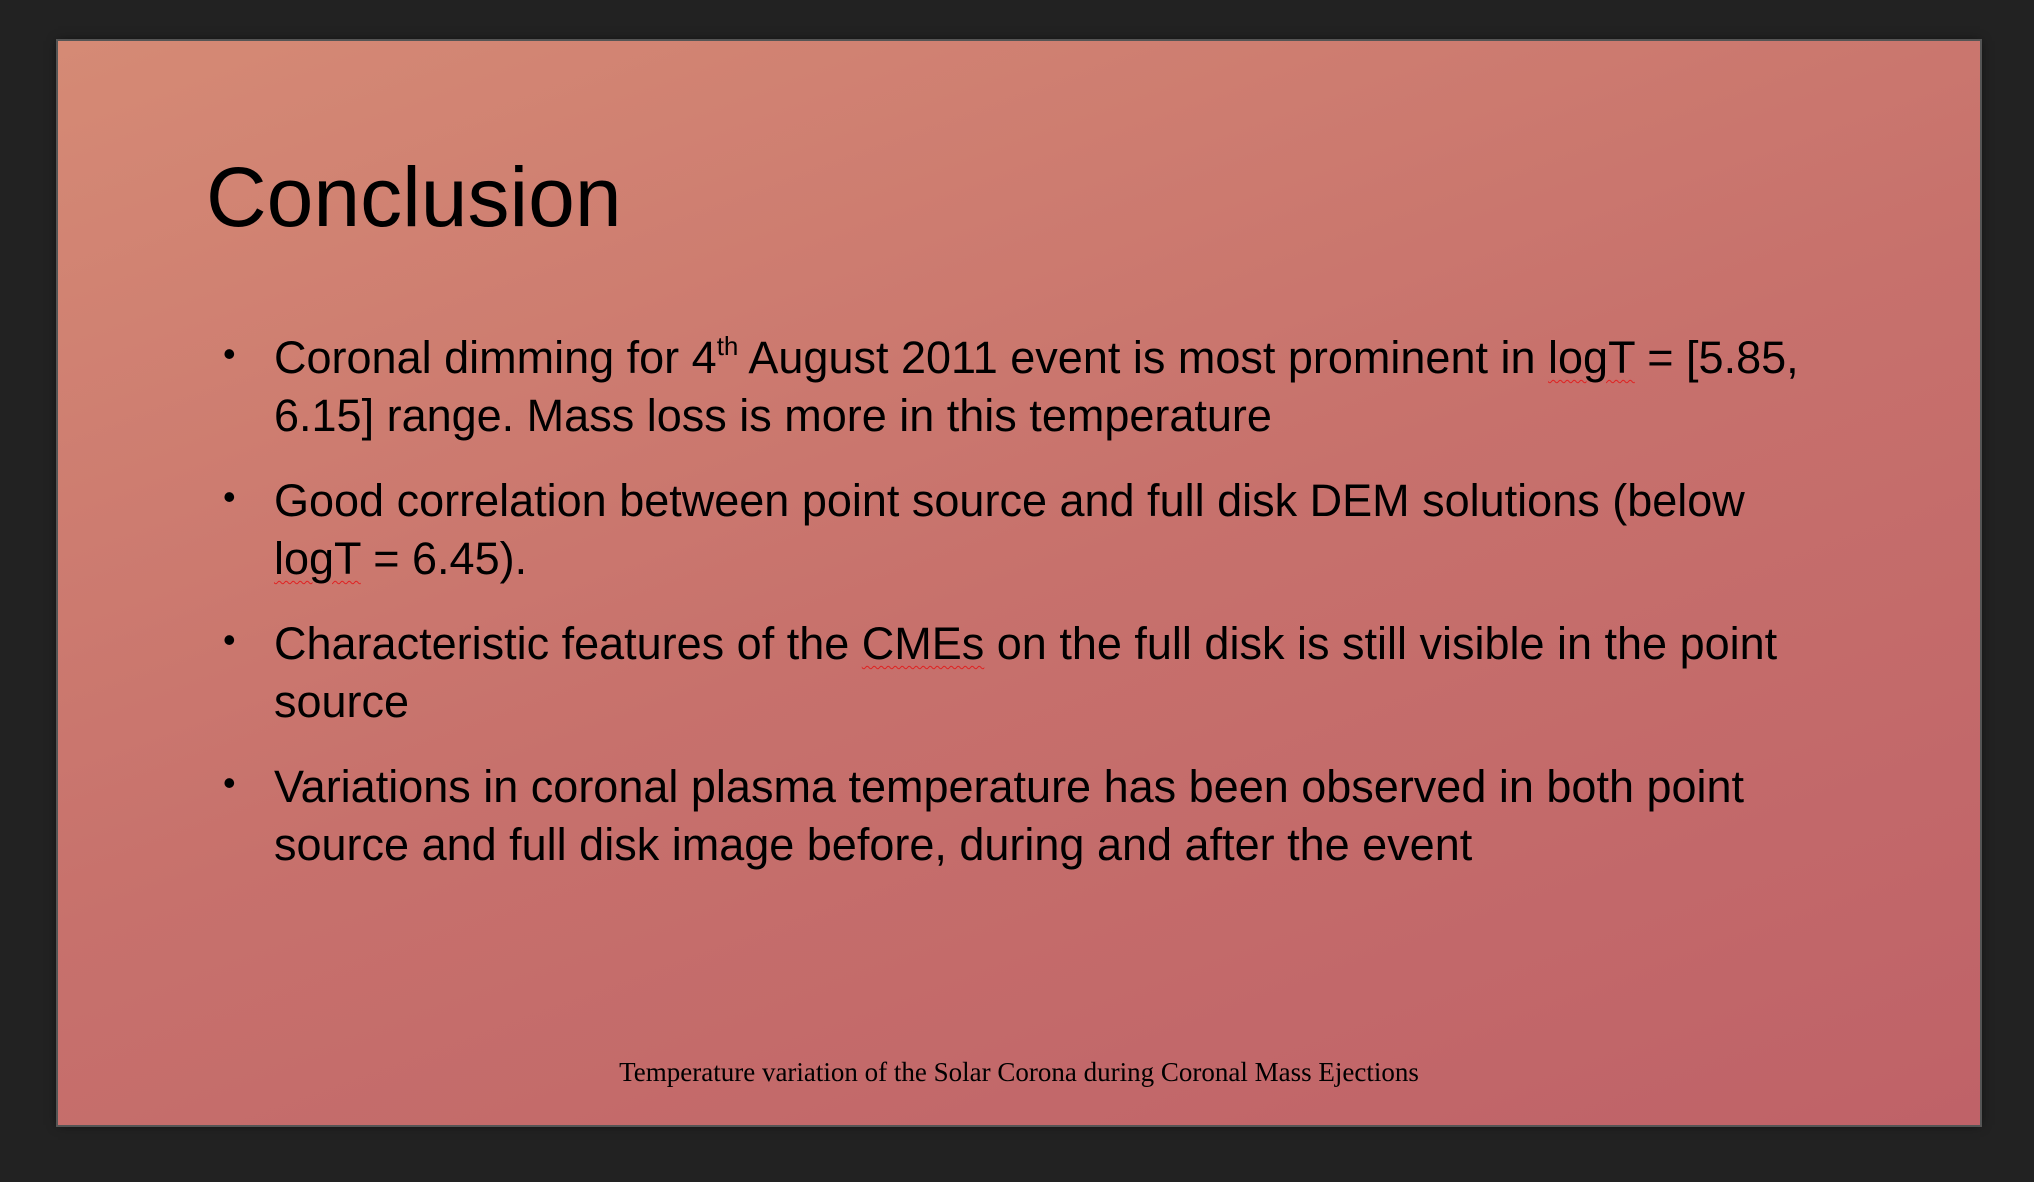 The width and height of the screenshot is (2034, 1182). I want to click on bullet-text: = 6.45)., so click(444, 558).